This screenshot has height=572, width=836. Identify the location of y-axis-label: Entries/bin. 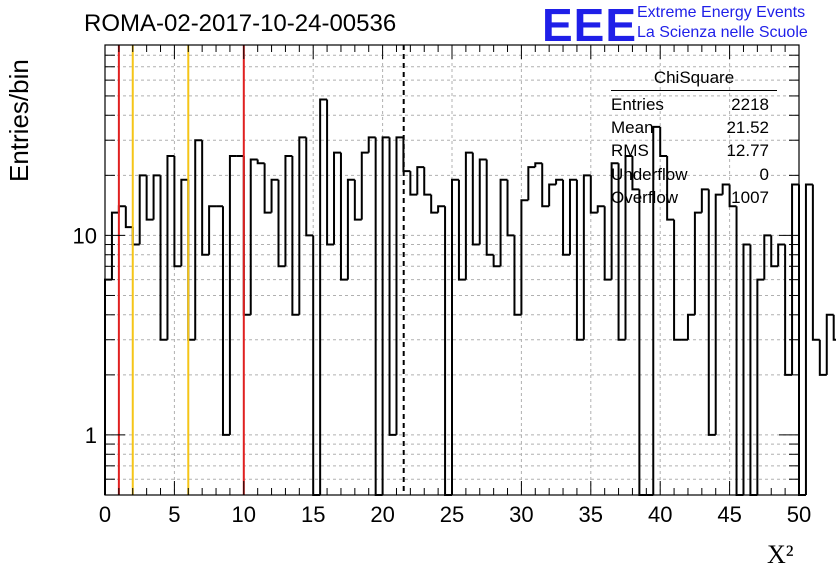
(19, 120).